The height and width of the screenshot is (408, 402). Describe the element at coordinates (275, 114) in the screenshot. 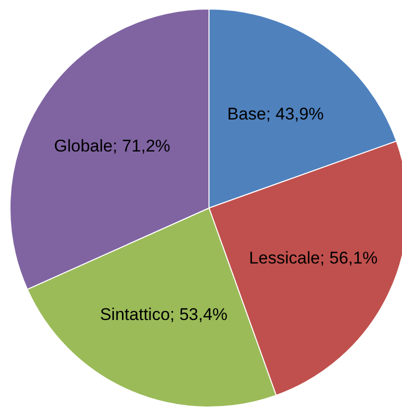

I see `slice-label: Base; 43,9%` at that location.